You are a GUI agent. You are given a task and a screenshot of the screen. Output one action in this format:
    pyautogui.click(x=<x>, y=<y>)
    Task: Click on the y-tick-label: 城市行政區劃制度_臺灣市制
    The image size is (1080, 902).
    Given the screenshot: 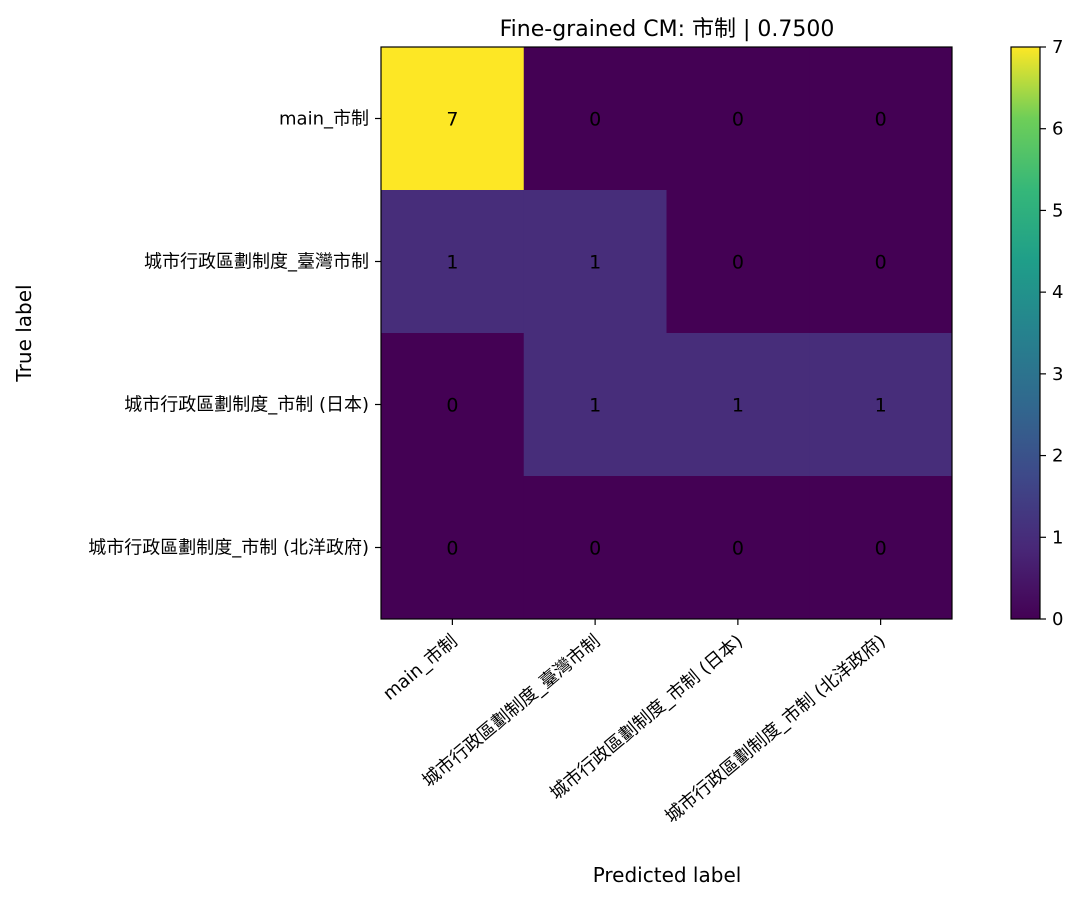 What is the action you would take?
    pyautogui.click(x=256, y=262)
    